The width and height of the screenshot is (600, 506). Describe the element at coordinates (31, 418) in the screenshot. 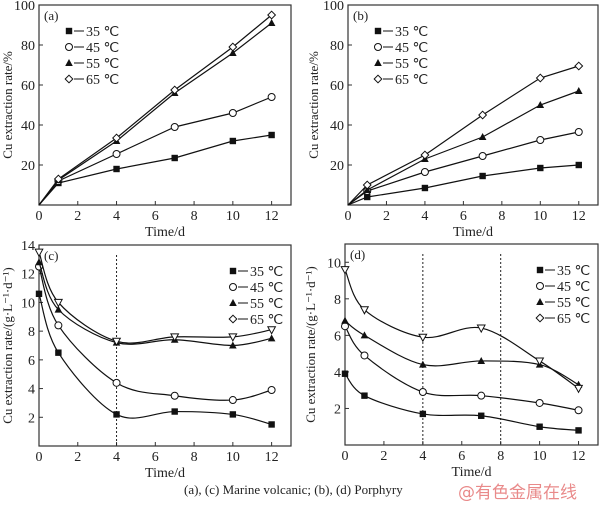

I see `y-tick-label: 2` at that location.